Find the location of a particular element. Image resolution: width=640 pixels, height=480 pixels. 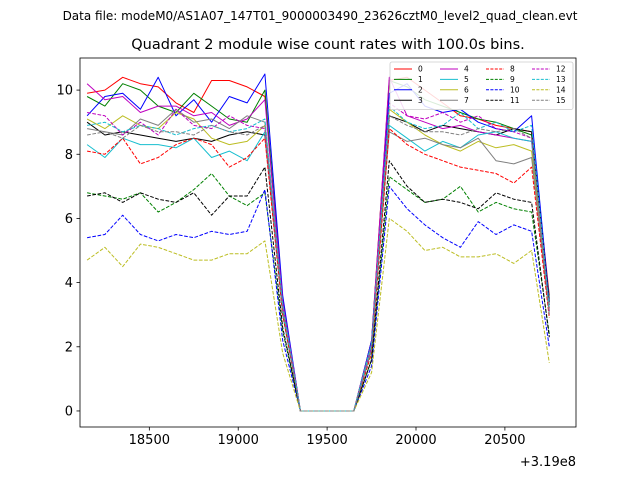

legend-label-14: 14 is located at coordinates (561, 89).